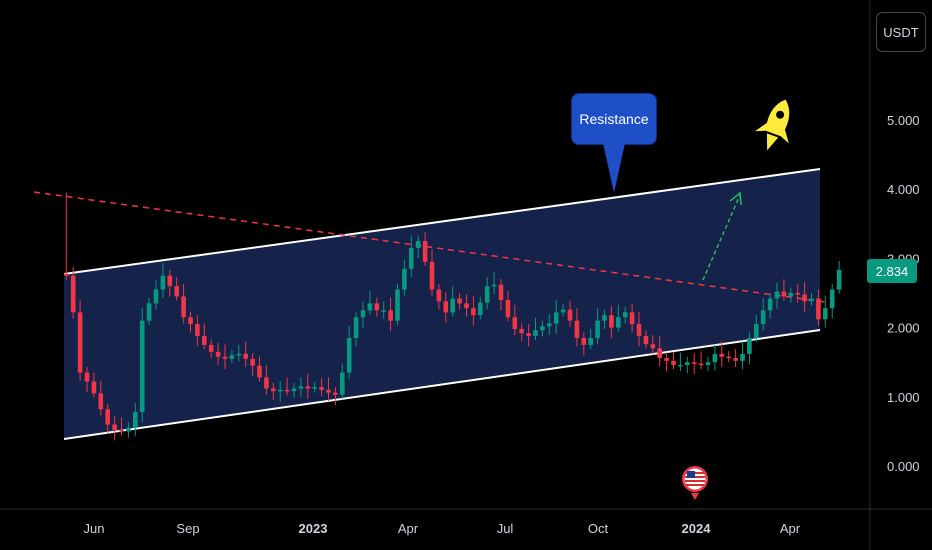 This screenshot has height=550, width=932. What do you see at coordinates (614, 168) in the screenshot?
I see `resistance-pointer` at bounding box center [614, 168].